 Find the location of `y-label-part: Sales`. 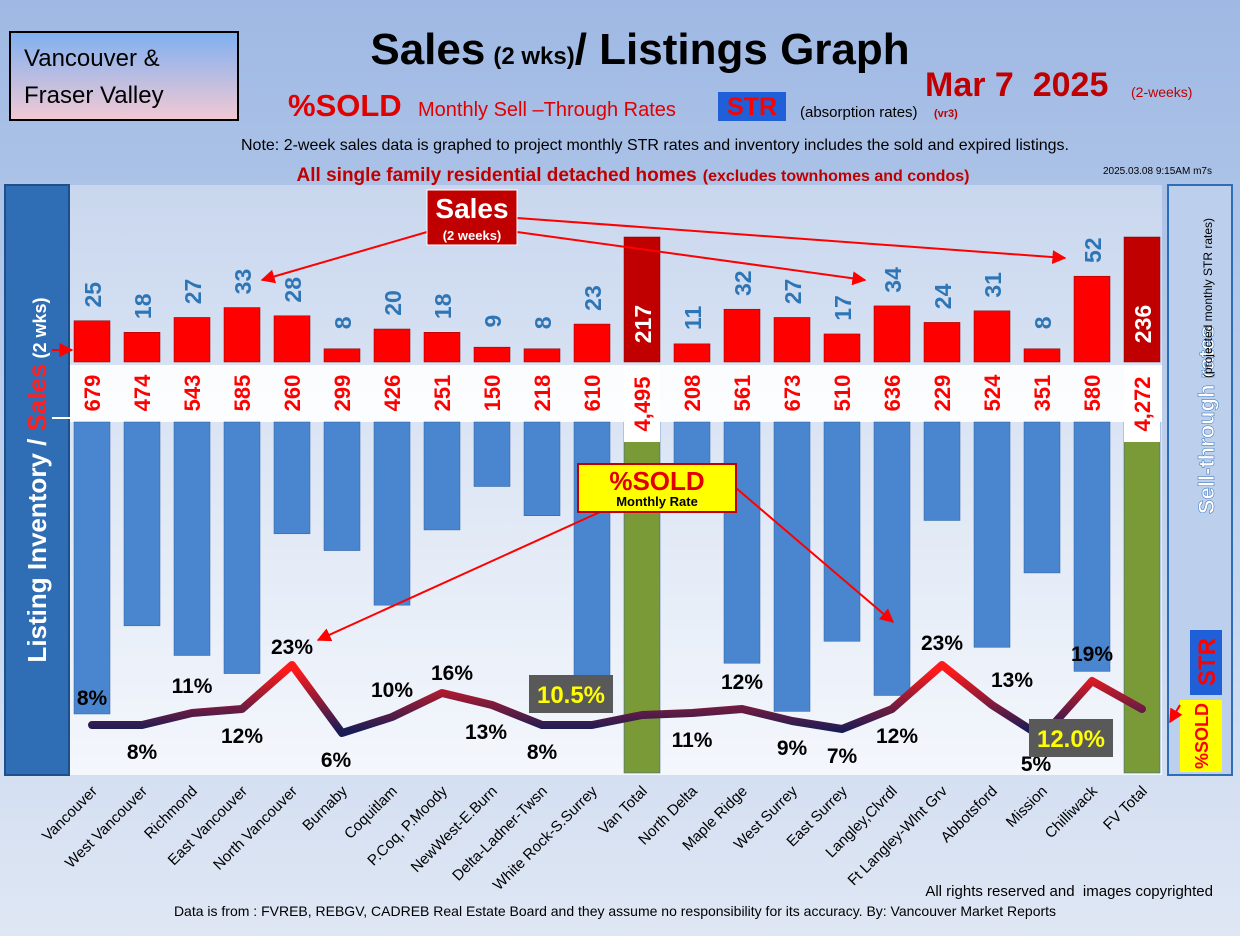

y-label-part: Sales is located at coordinates (37, 397).